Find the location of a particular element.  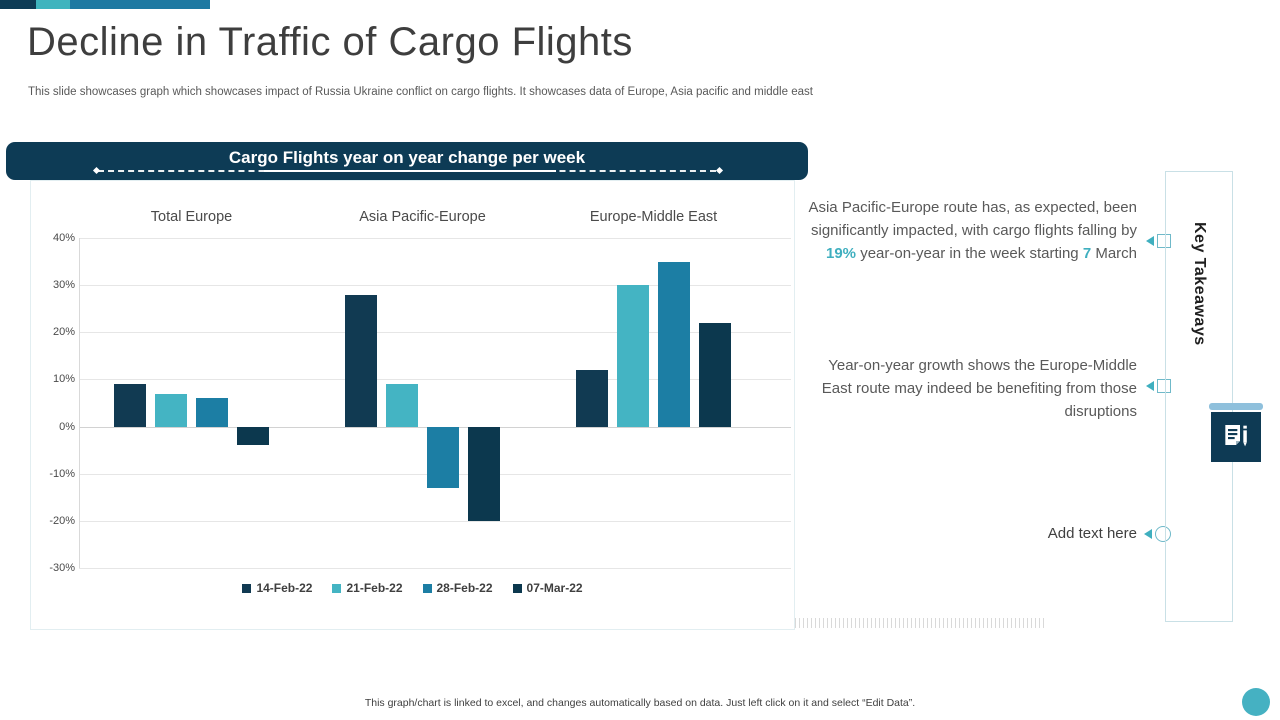

icon-top-bar is located at coordinates (1236, 406).